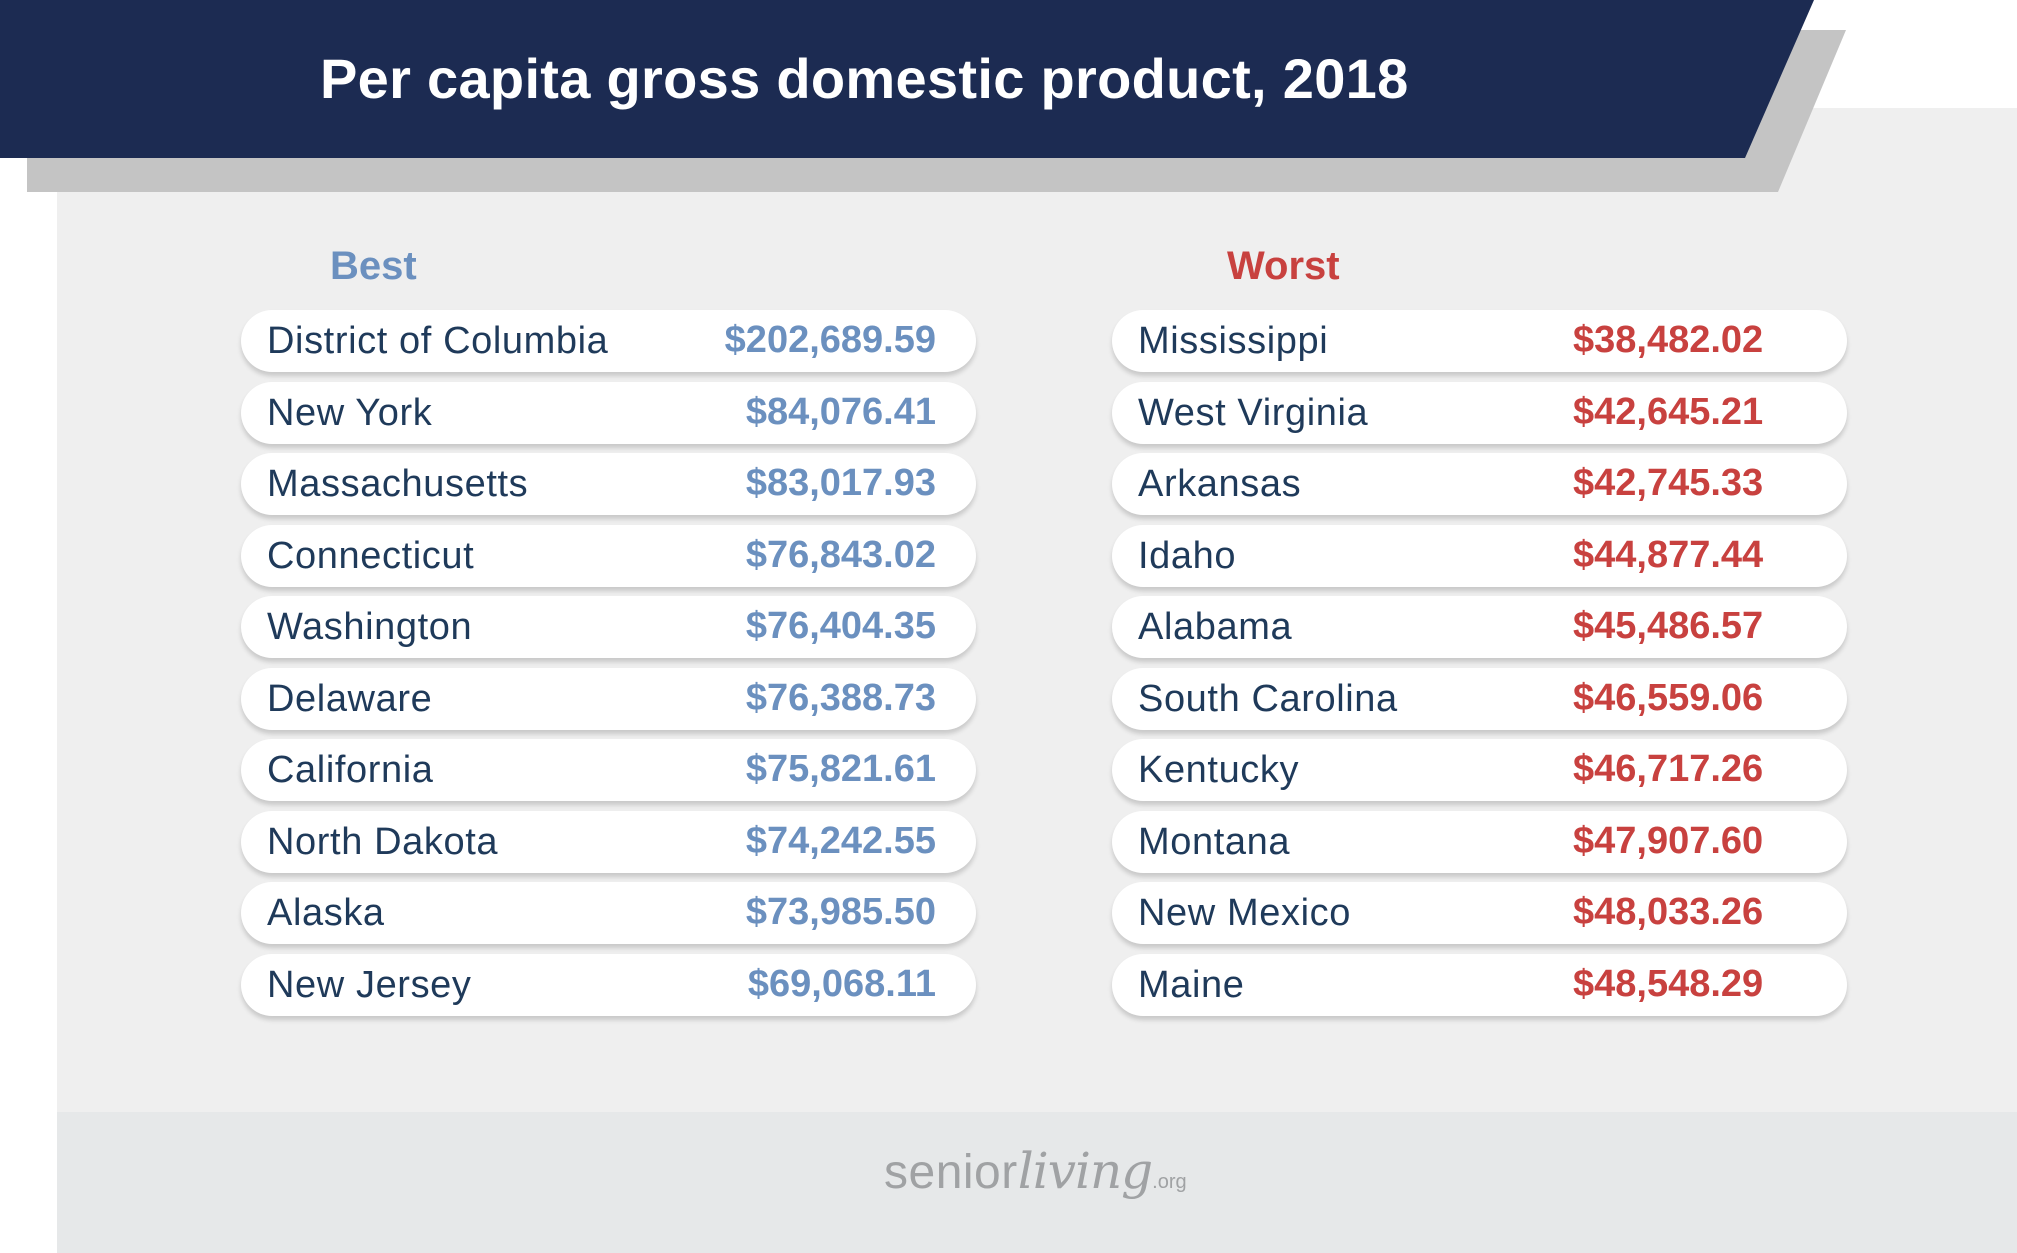 This screenshot has height=1253, width=2017. What do you see at coordinates (840, 554) in the screenshot?
I see `gdp-value: $76,843.02` at bounding box center [840, 554].